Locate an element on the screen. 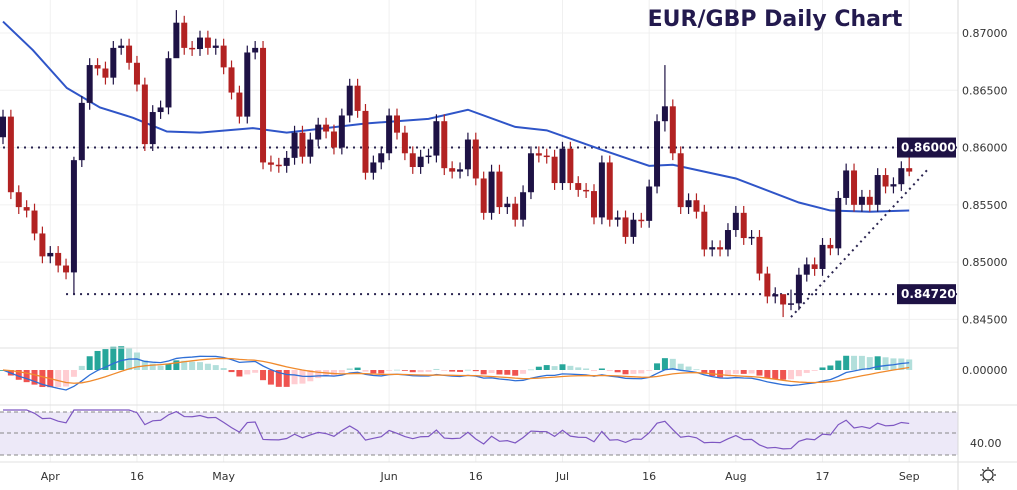 The height and width of the screenshot is (490, 1017). price-tick-label: 0.86000 is located at coordinates (985, 148).